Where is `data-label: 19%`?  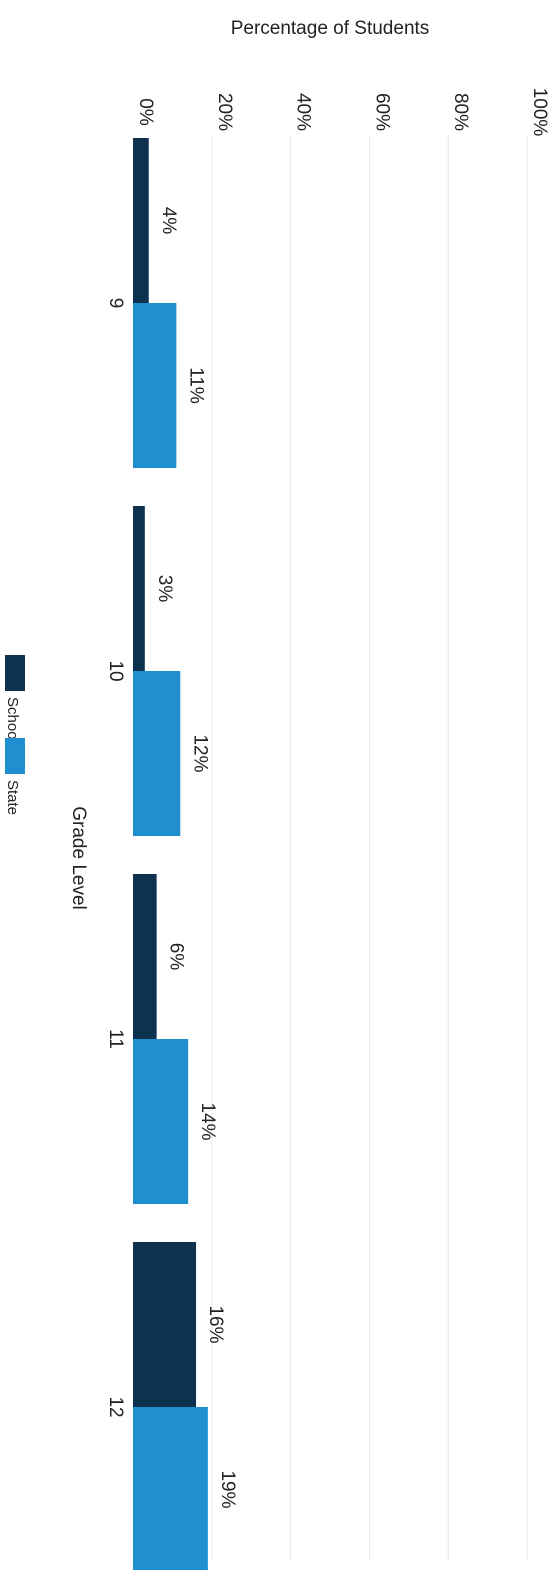 data-label: 19% is located at coordinates (227, 1489).